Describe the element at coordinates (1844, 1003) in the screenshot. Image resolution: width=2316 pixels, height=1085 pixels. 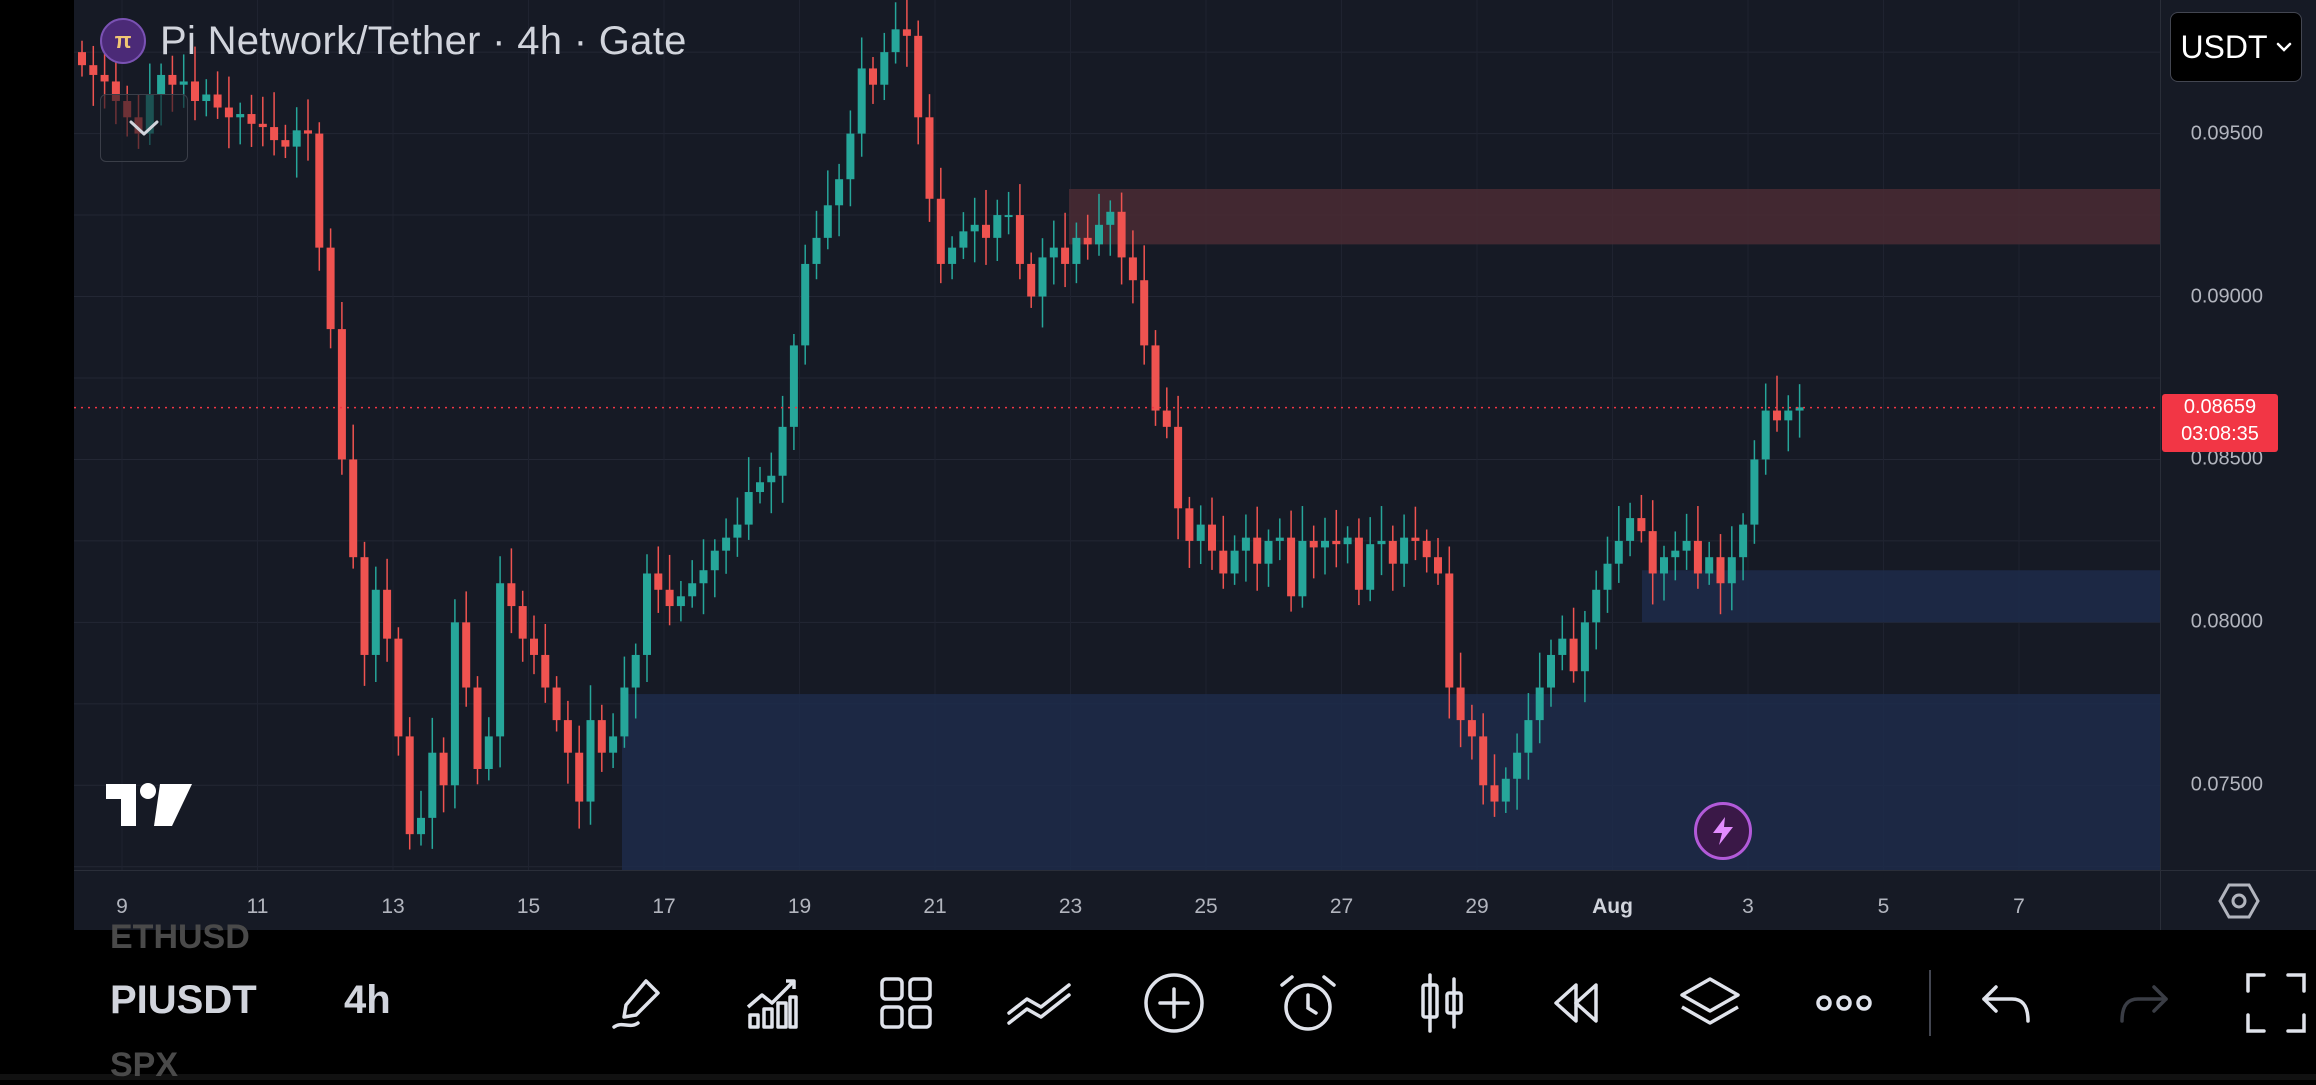
I see `more-button` at that location.